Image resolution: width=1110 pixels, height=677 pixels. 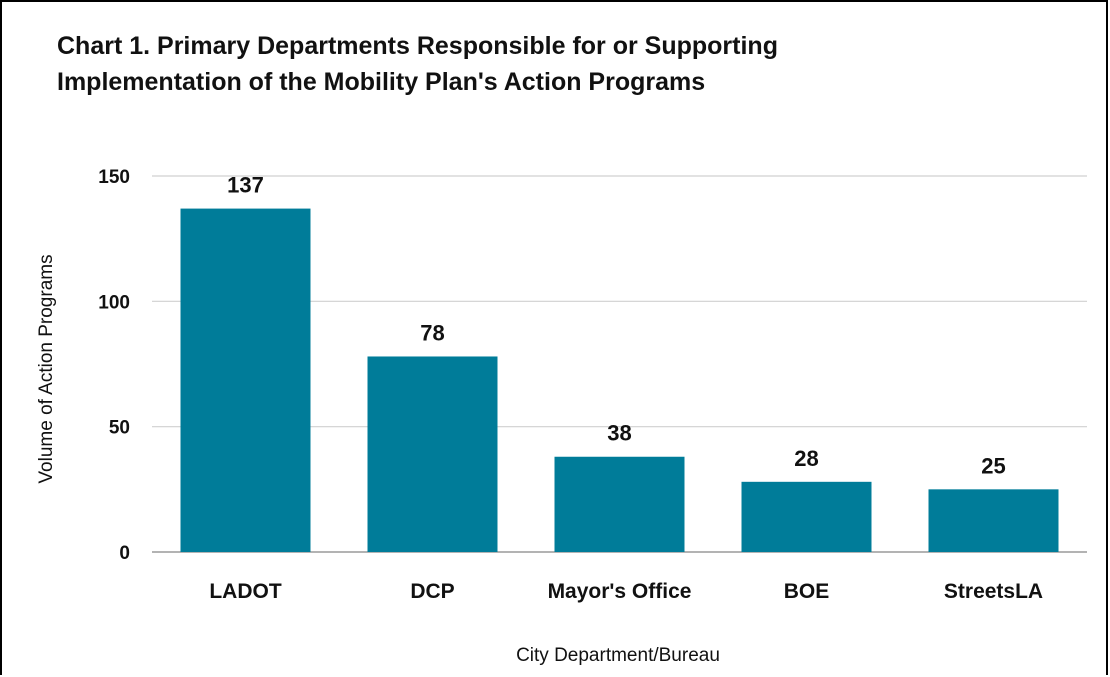 What do you see at coordinates (619, 504) in the screenshot?
I see `bar-mayor-s-office` at bounding box center [619, 504].